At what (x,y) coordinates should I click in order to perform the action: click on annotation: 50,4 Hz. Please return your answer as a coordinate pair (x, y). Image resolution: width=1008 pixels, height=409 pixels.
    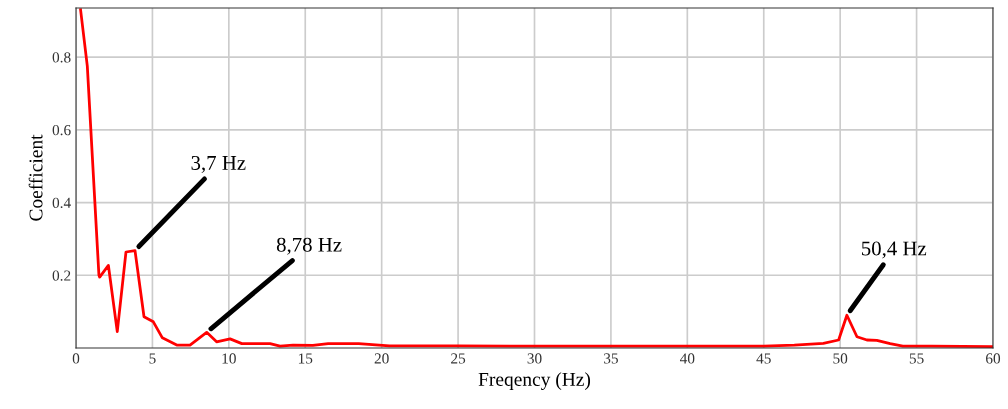
    Looking at the image, I should click on (894, 250).